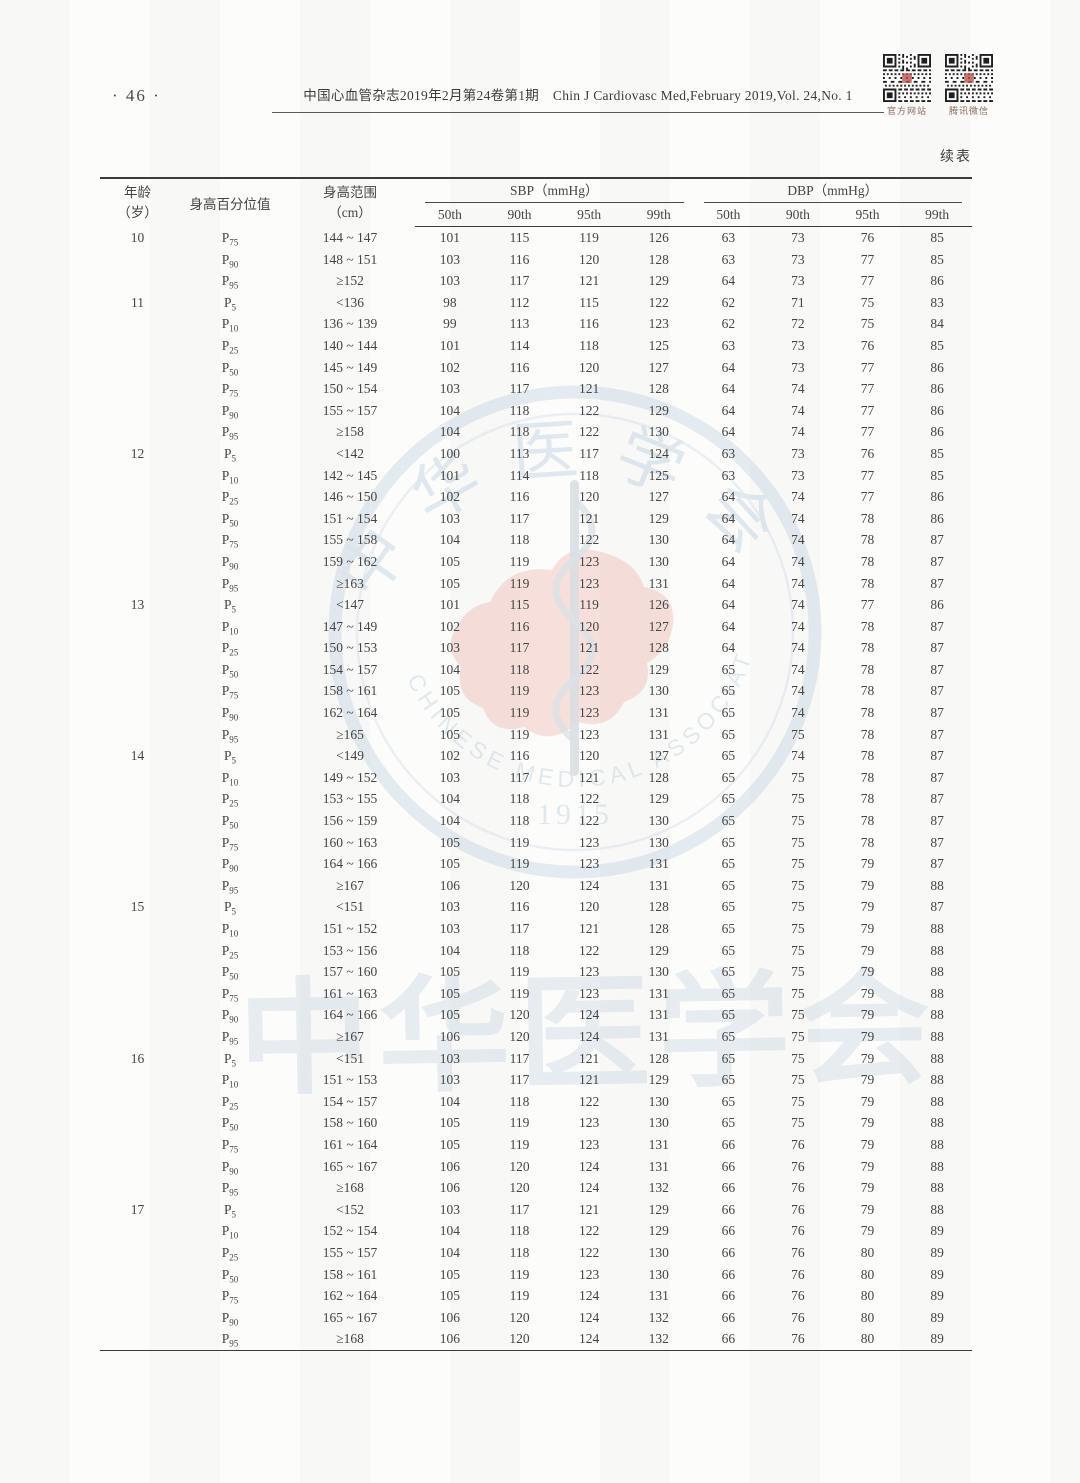  What do you see at coordinates (350, 518) in the screenshot?
I see `height-range-cell: 151 ~ 154` at bounding box center [350, 518].